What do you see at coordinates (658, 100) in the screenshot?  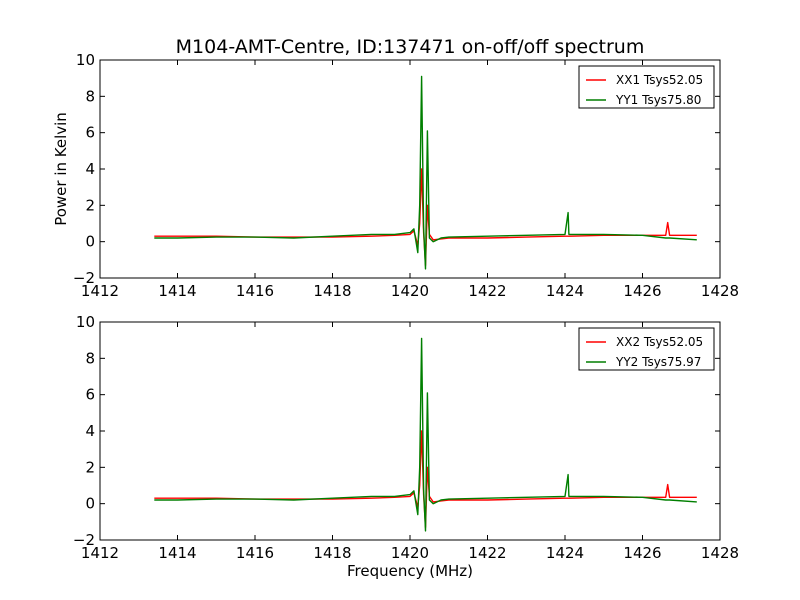 I see `top-legend-label-2: YY1 Tsys75.80` at bounding box center [658, 100].